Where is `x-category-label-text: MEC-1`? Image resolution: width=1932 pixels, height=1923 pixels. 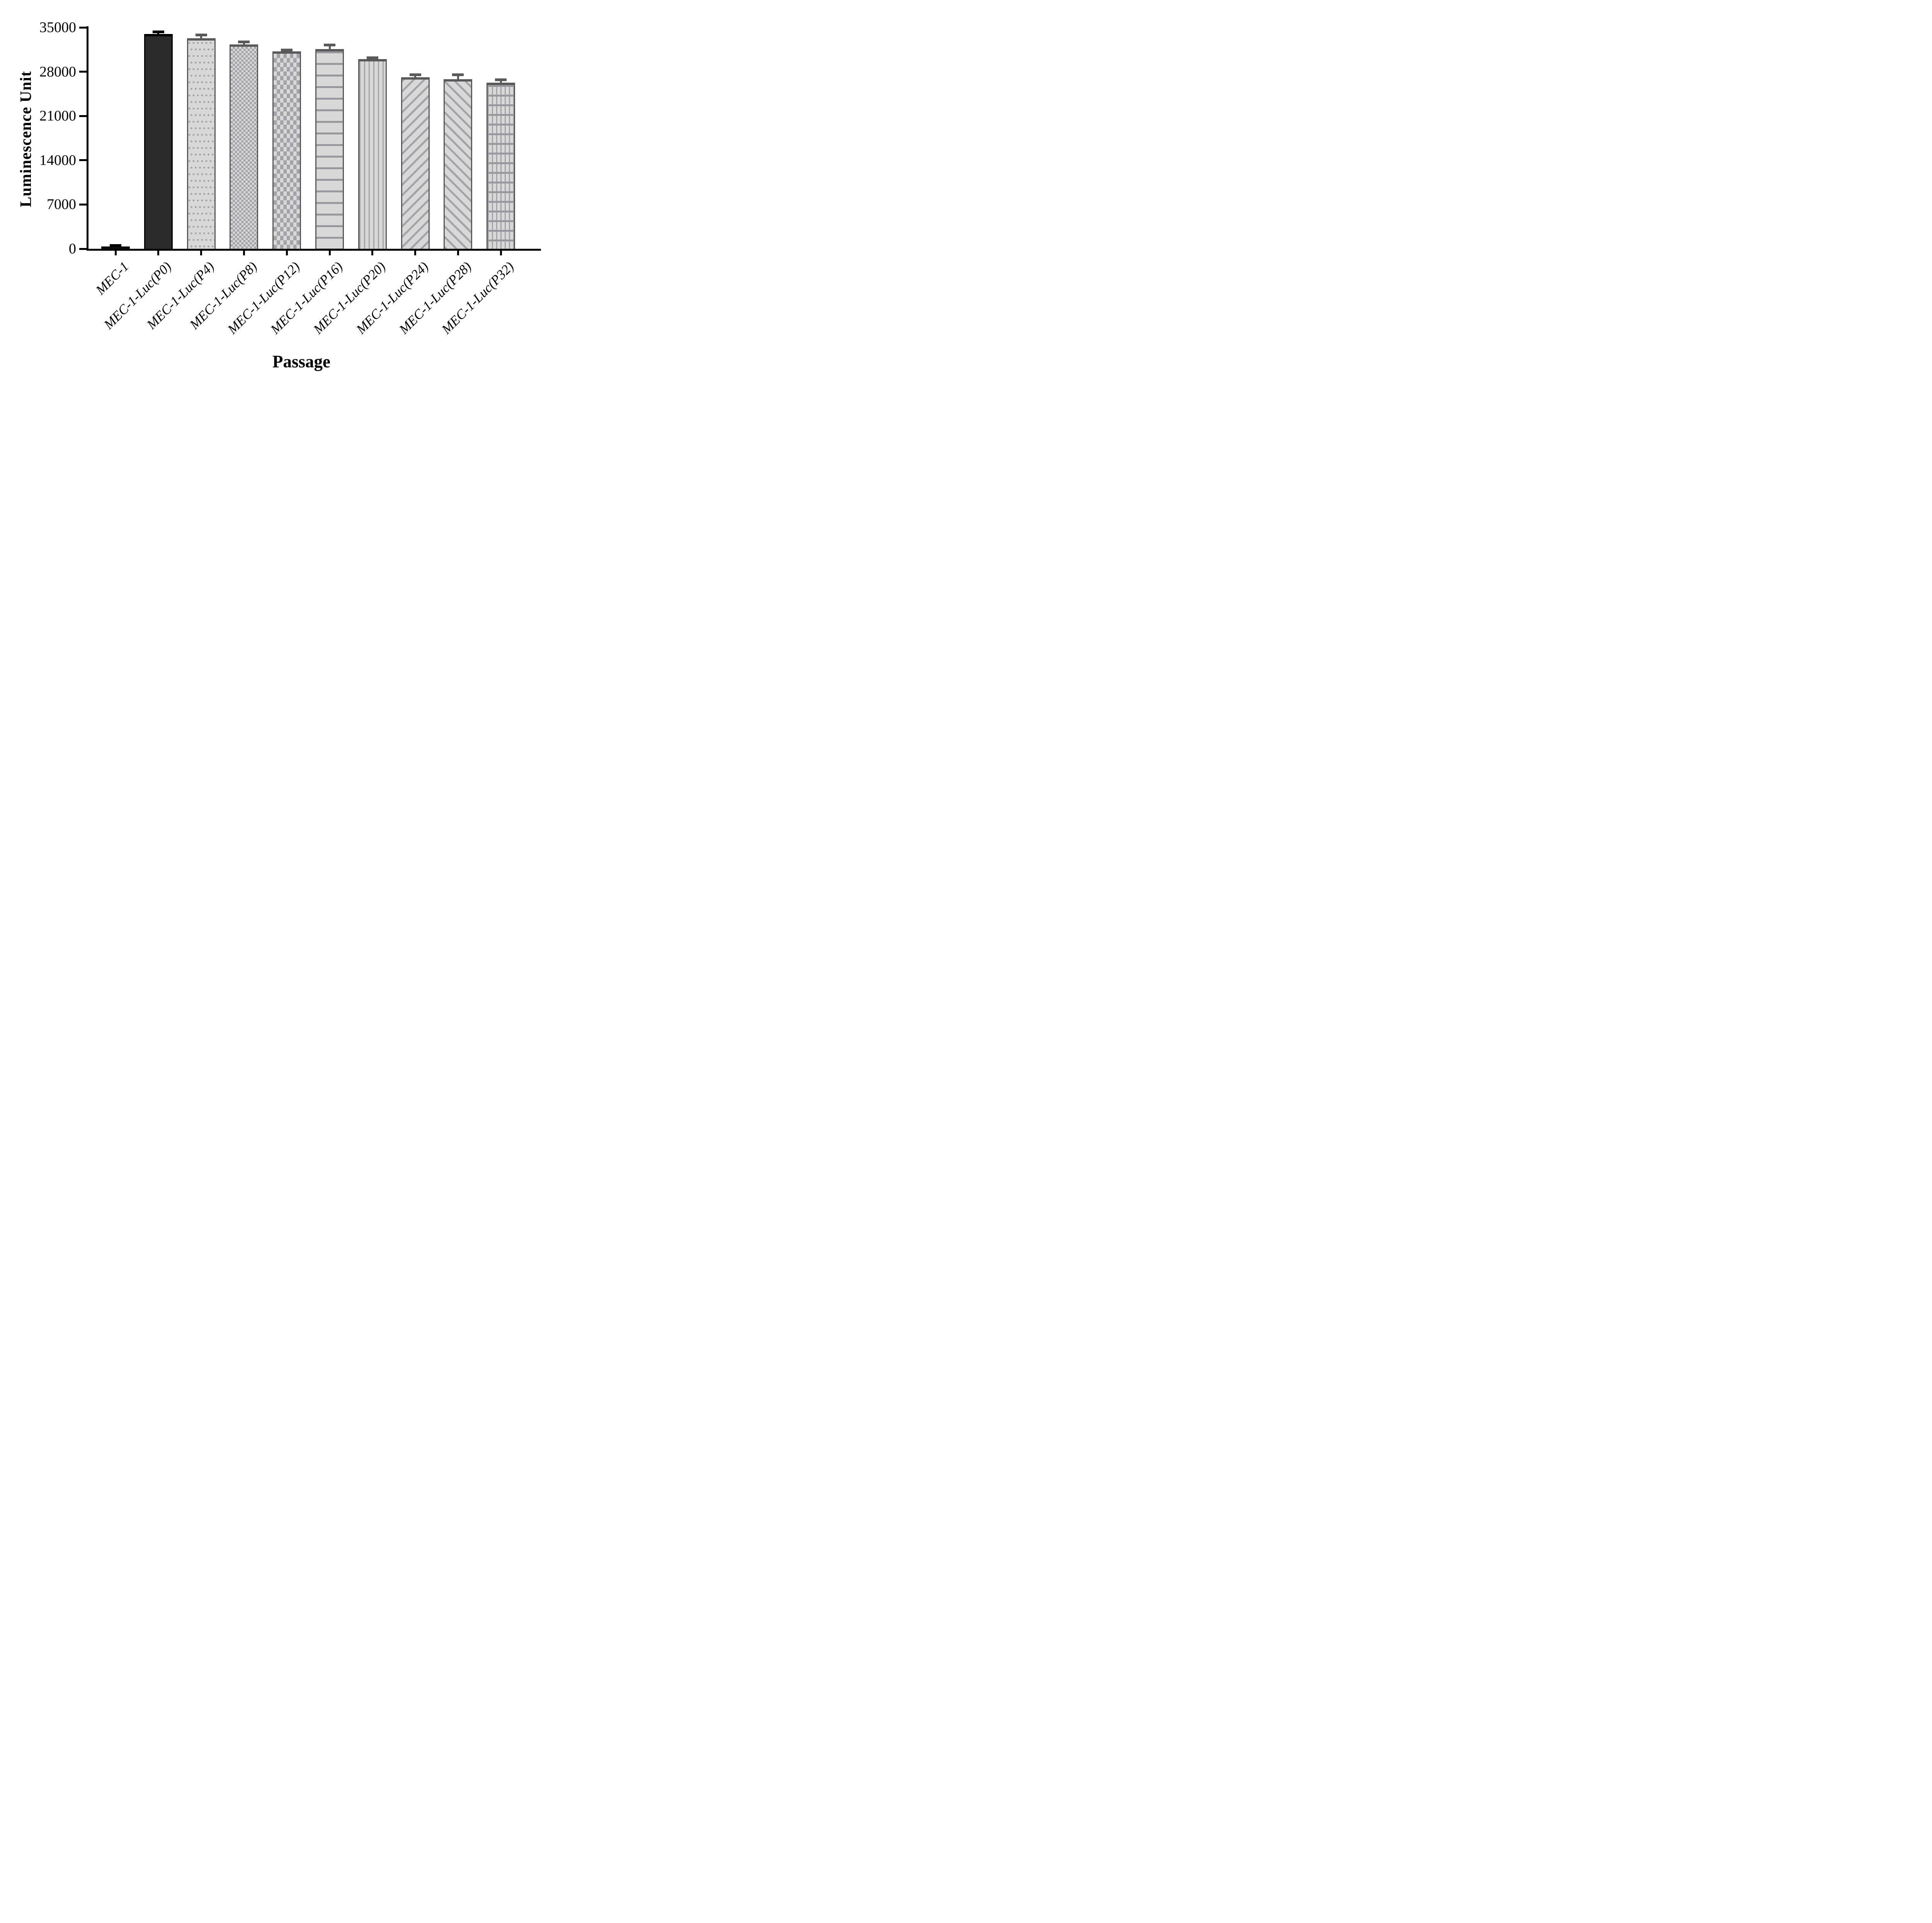 x-category-label-text: MEC-1 is located at coordinates (112, 278).